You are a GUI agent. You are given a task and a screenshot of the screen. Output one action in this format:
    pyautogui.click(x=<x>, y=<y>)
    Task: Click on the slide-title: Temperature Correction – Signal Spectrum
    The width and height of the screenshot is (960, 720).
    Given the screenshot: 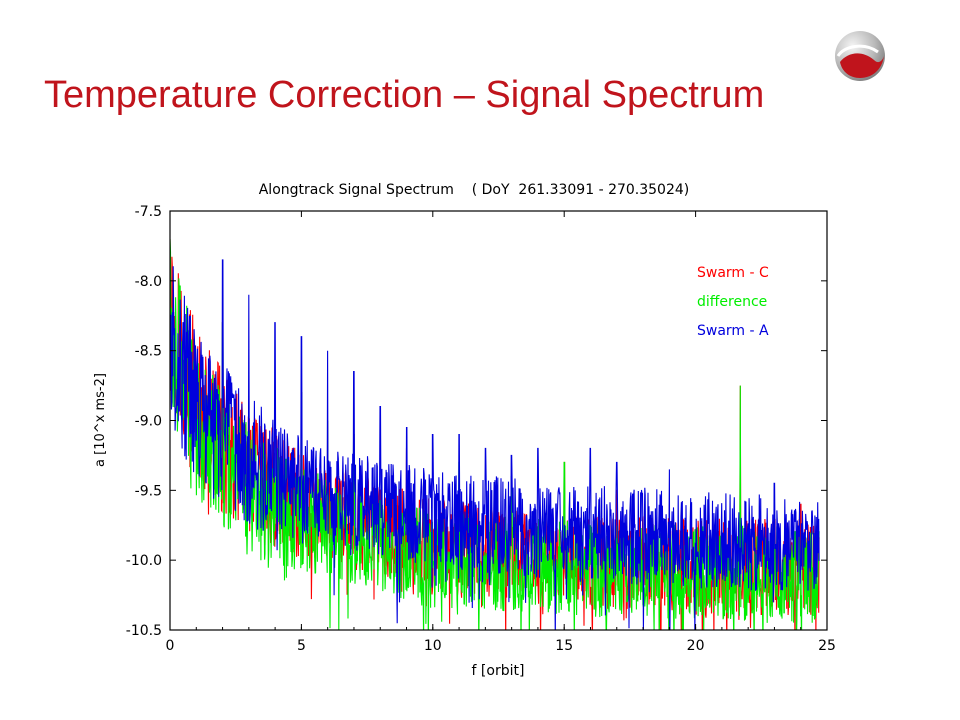 What is the action you would take?
    pyautogui.click(x=404, y=95)
    